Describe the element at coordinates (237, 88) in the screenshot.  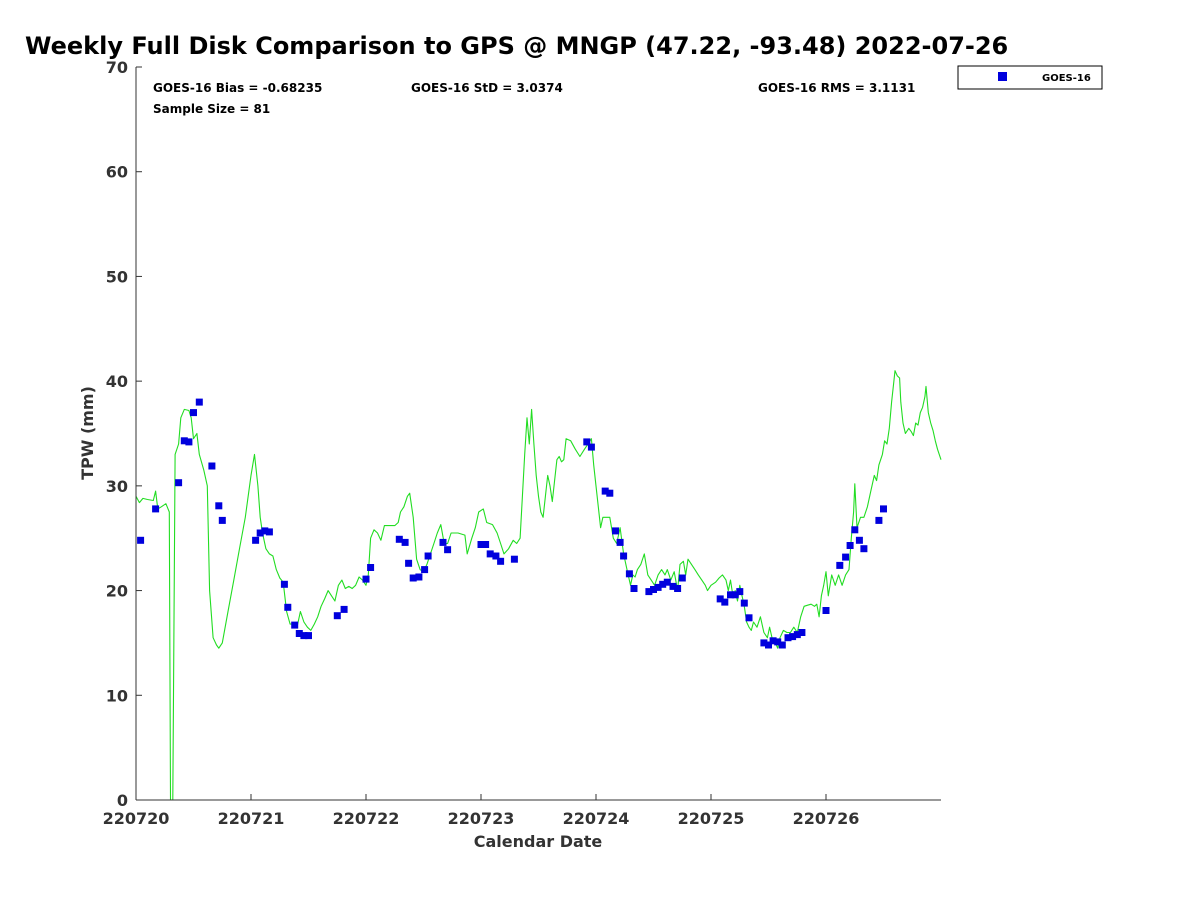
I see `bias-stat: GOES-16 Bias = -0.68235` at that location.